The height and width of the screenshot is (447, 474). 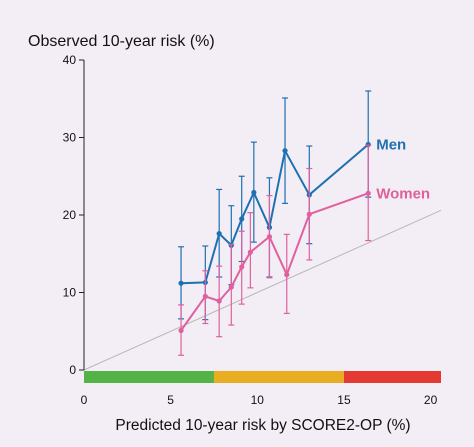 I want to click on x-tick-label: 10, so click(x=258, y=400).